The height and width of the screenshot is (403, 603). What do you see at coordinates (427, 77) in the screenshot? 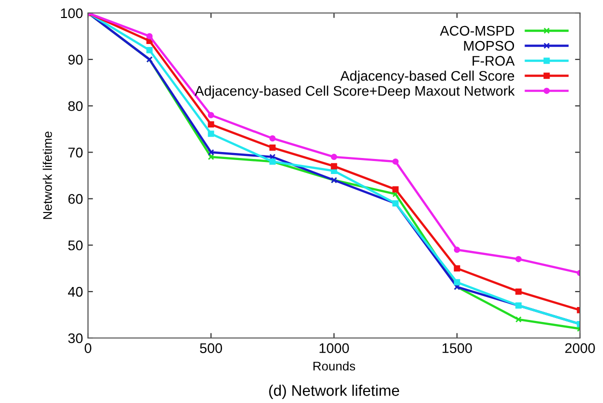
I see `legend-label: Adjacency-based Cell Score` at bounding box center [427, 77].